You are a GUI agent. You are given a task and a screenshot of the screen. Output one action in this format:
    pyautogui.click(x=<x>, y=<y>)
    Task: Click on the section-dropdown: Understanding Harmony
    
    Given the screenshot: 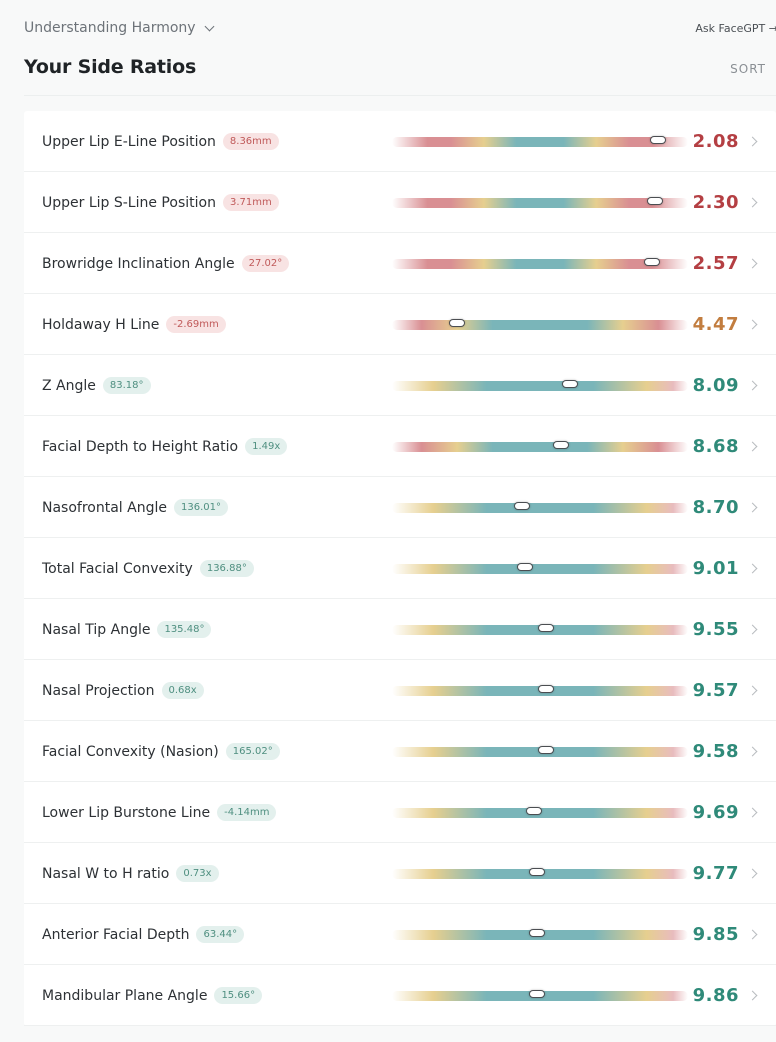 What is the action you would take?
    pyautogui.click(x=119, y=28)
    